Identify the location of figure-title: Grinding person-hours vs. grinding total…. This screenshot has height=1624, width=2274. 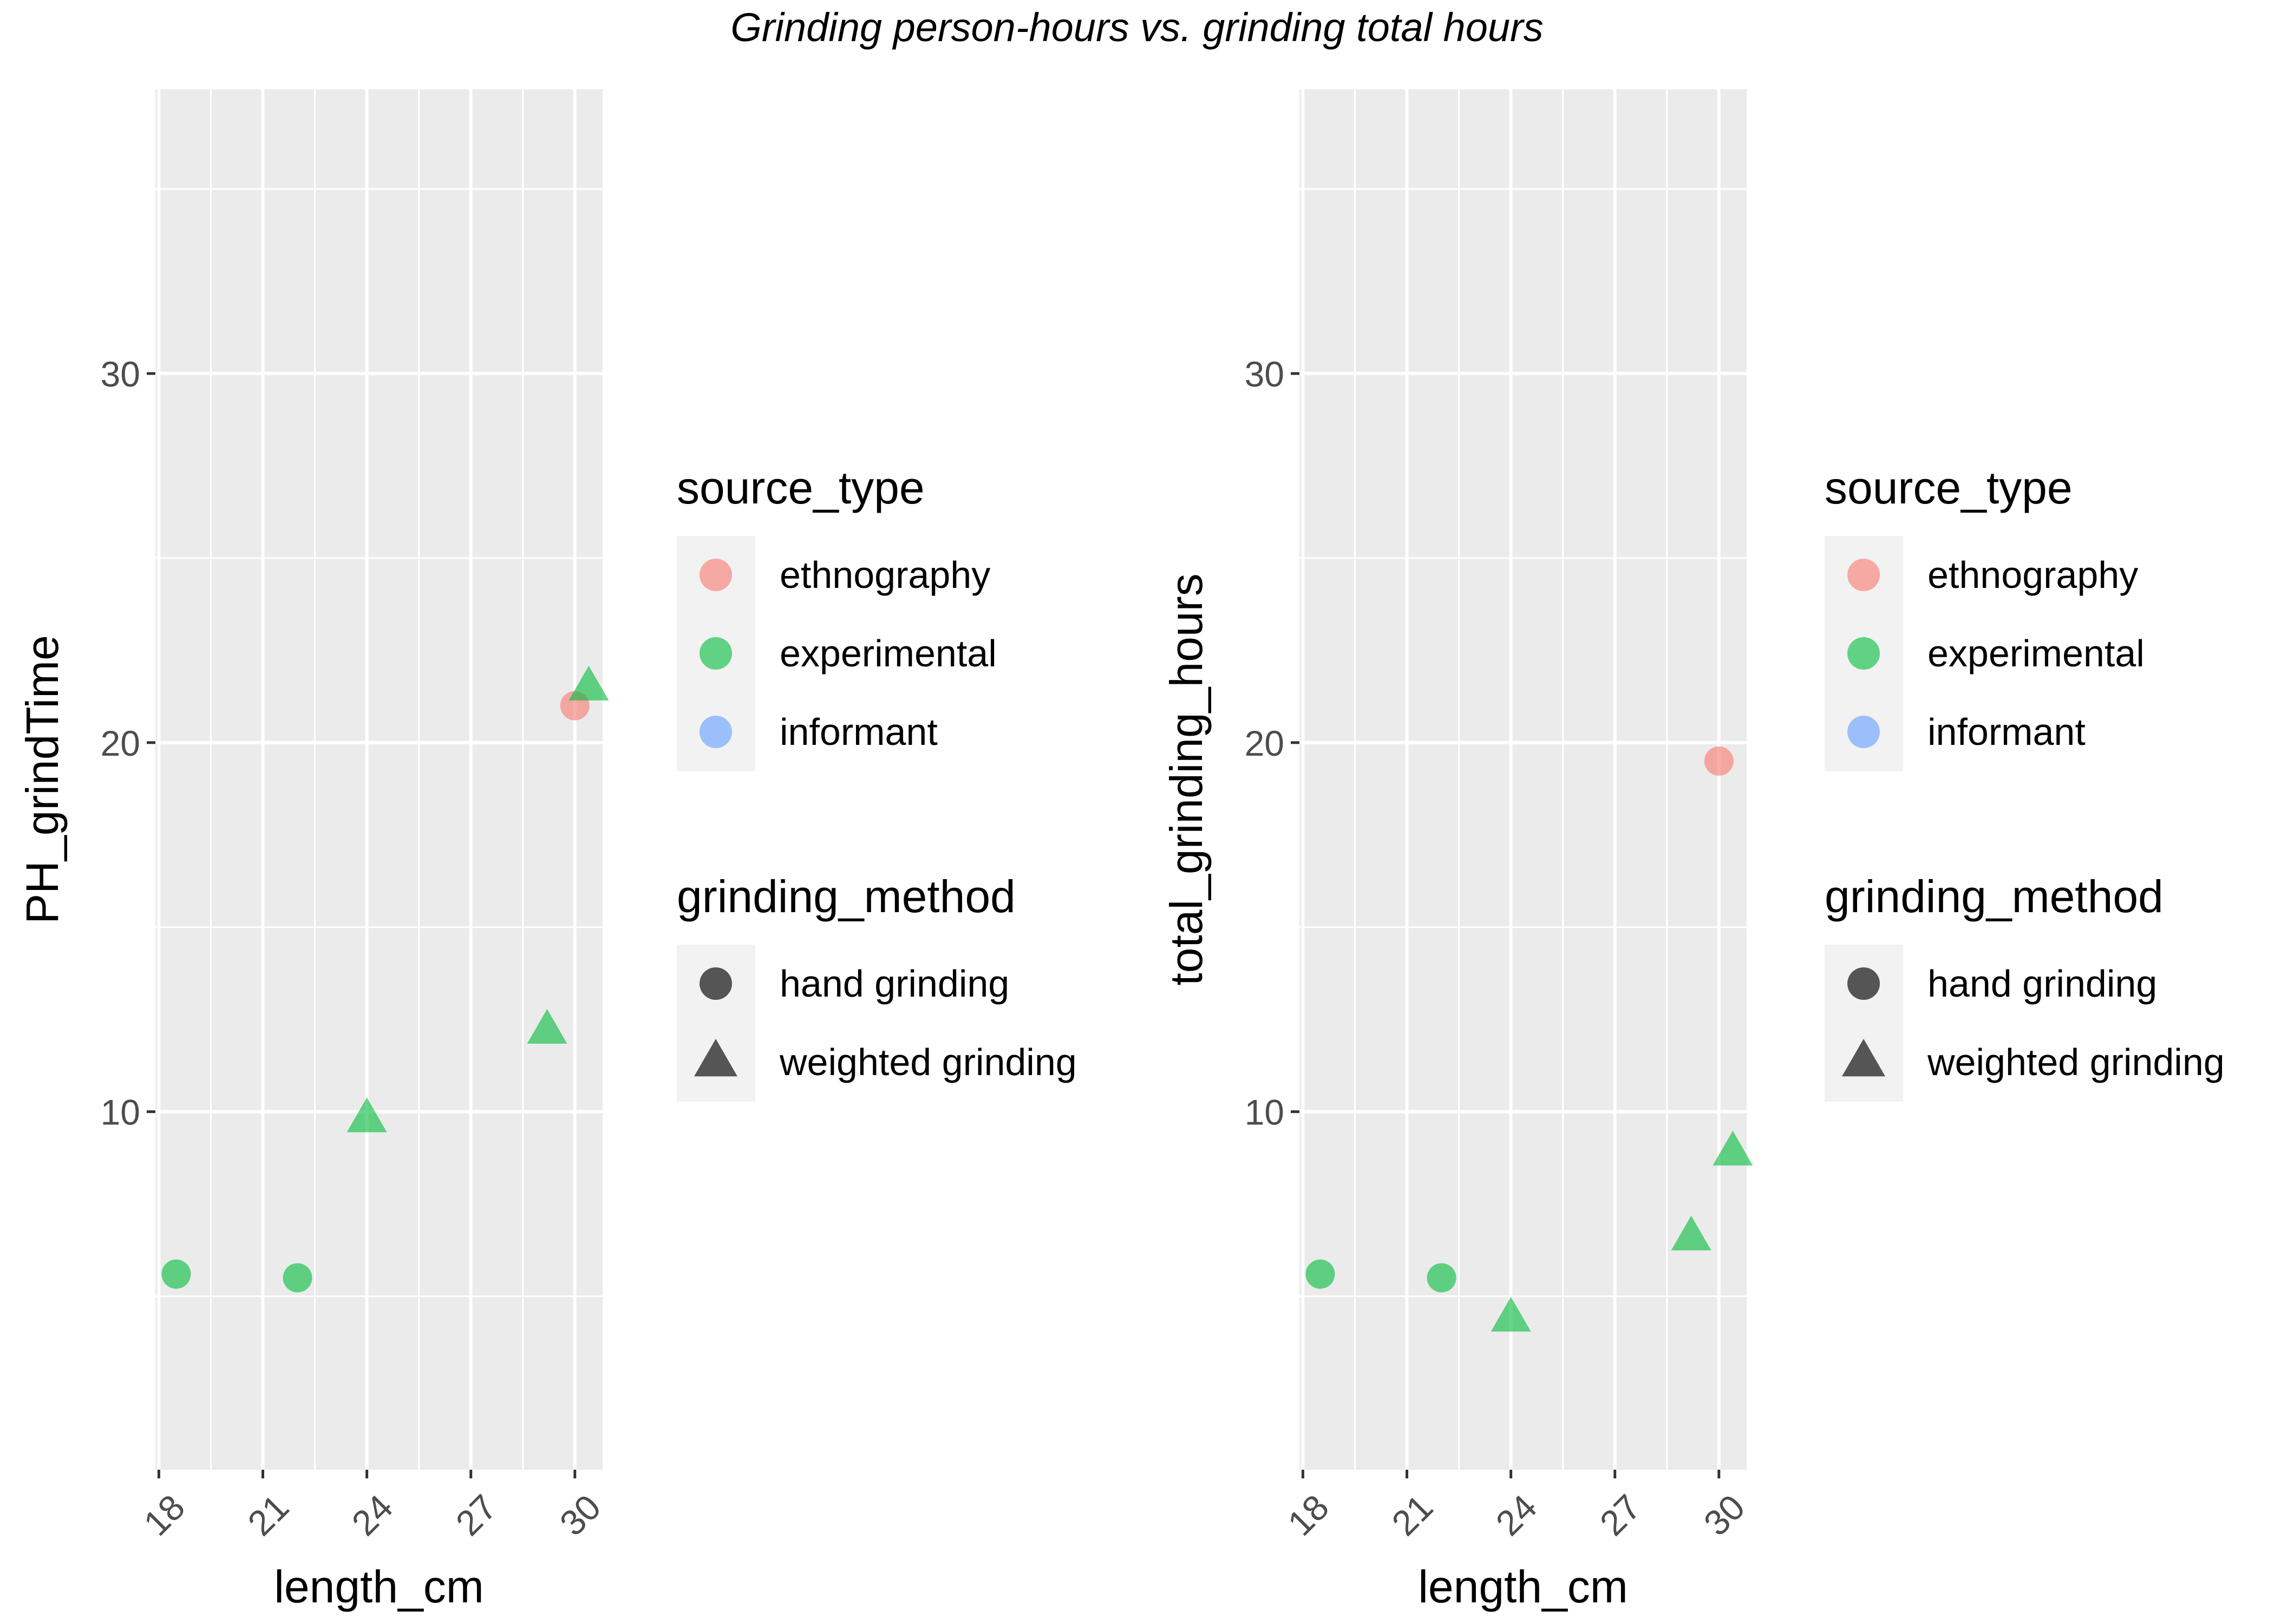
(1137, 27).